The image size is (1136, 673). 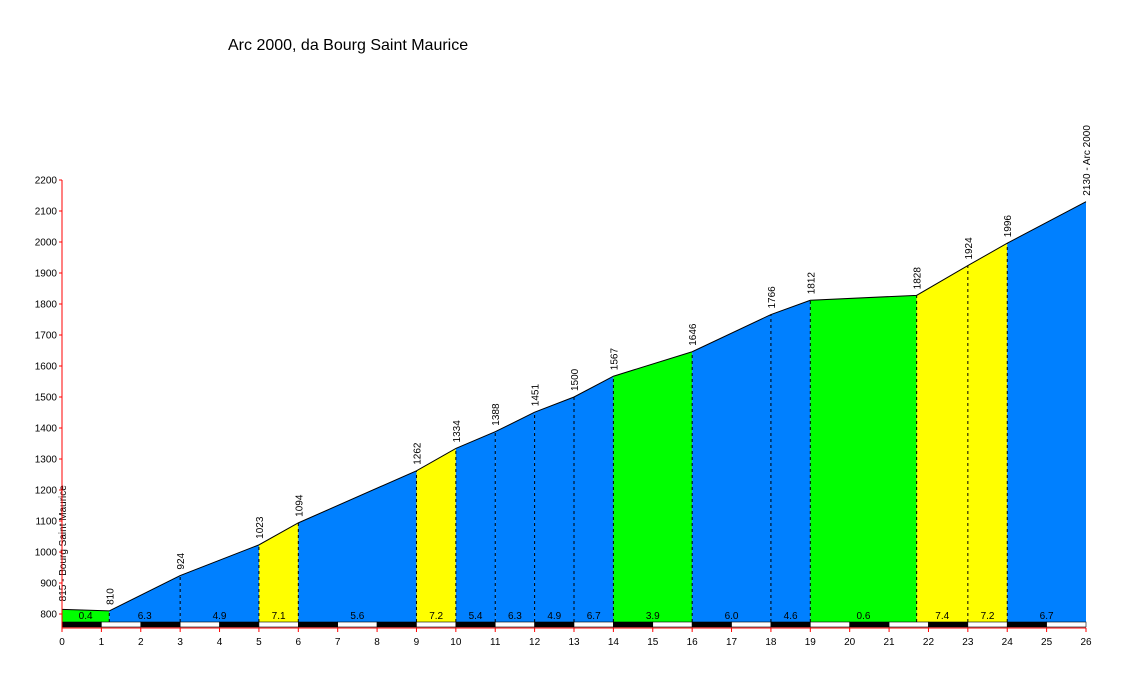 I want to click on x-tick-label-19: 19, so click(x=811, y=642).